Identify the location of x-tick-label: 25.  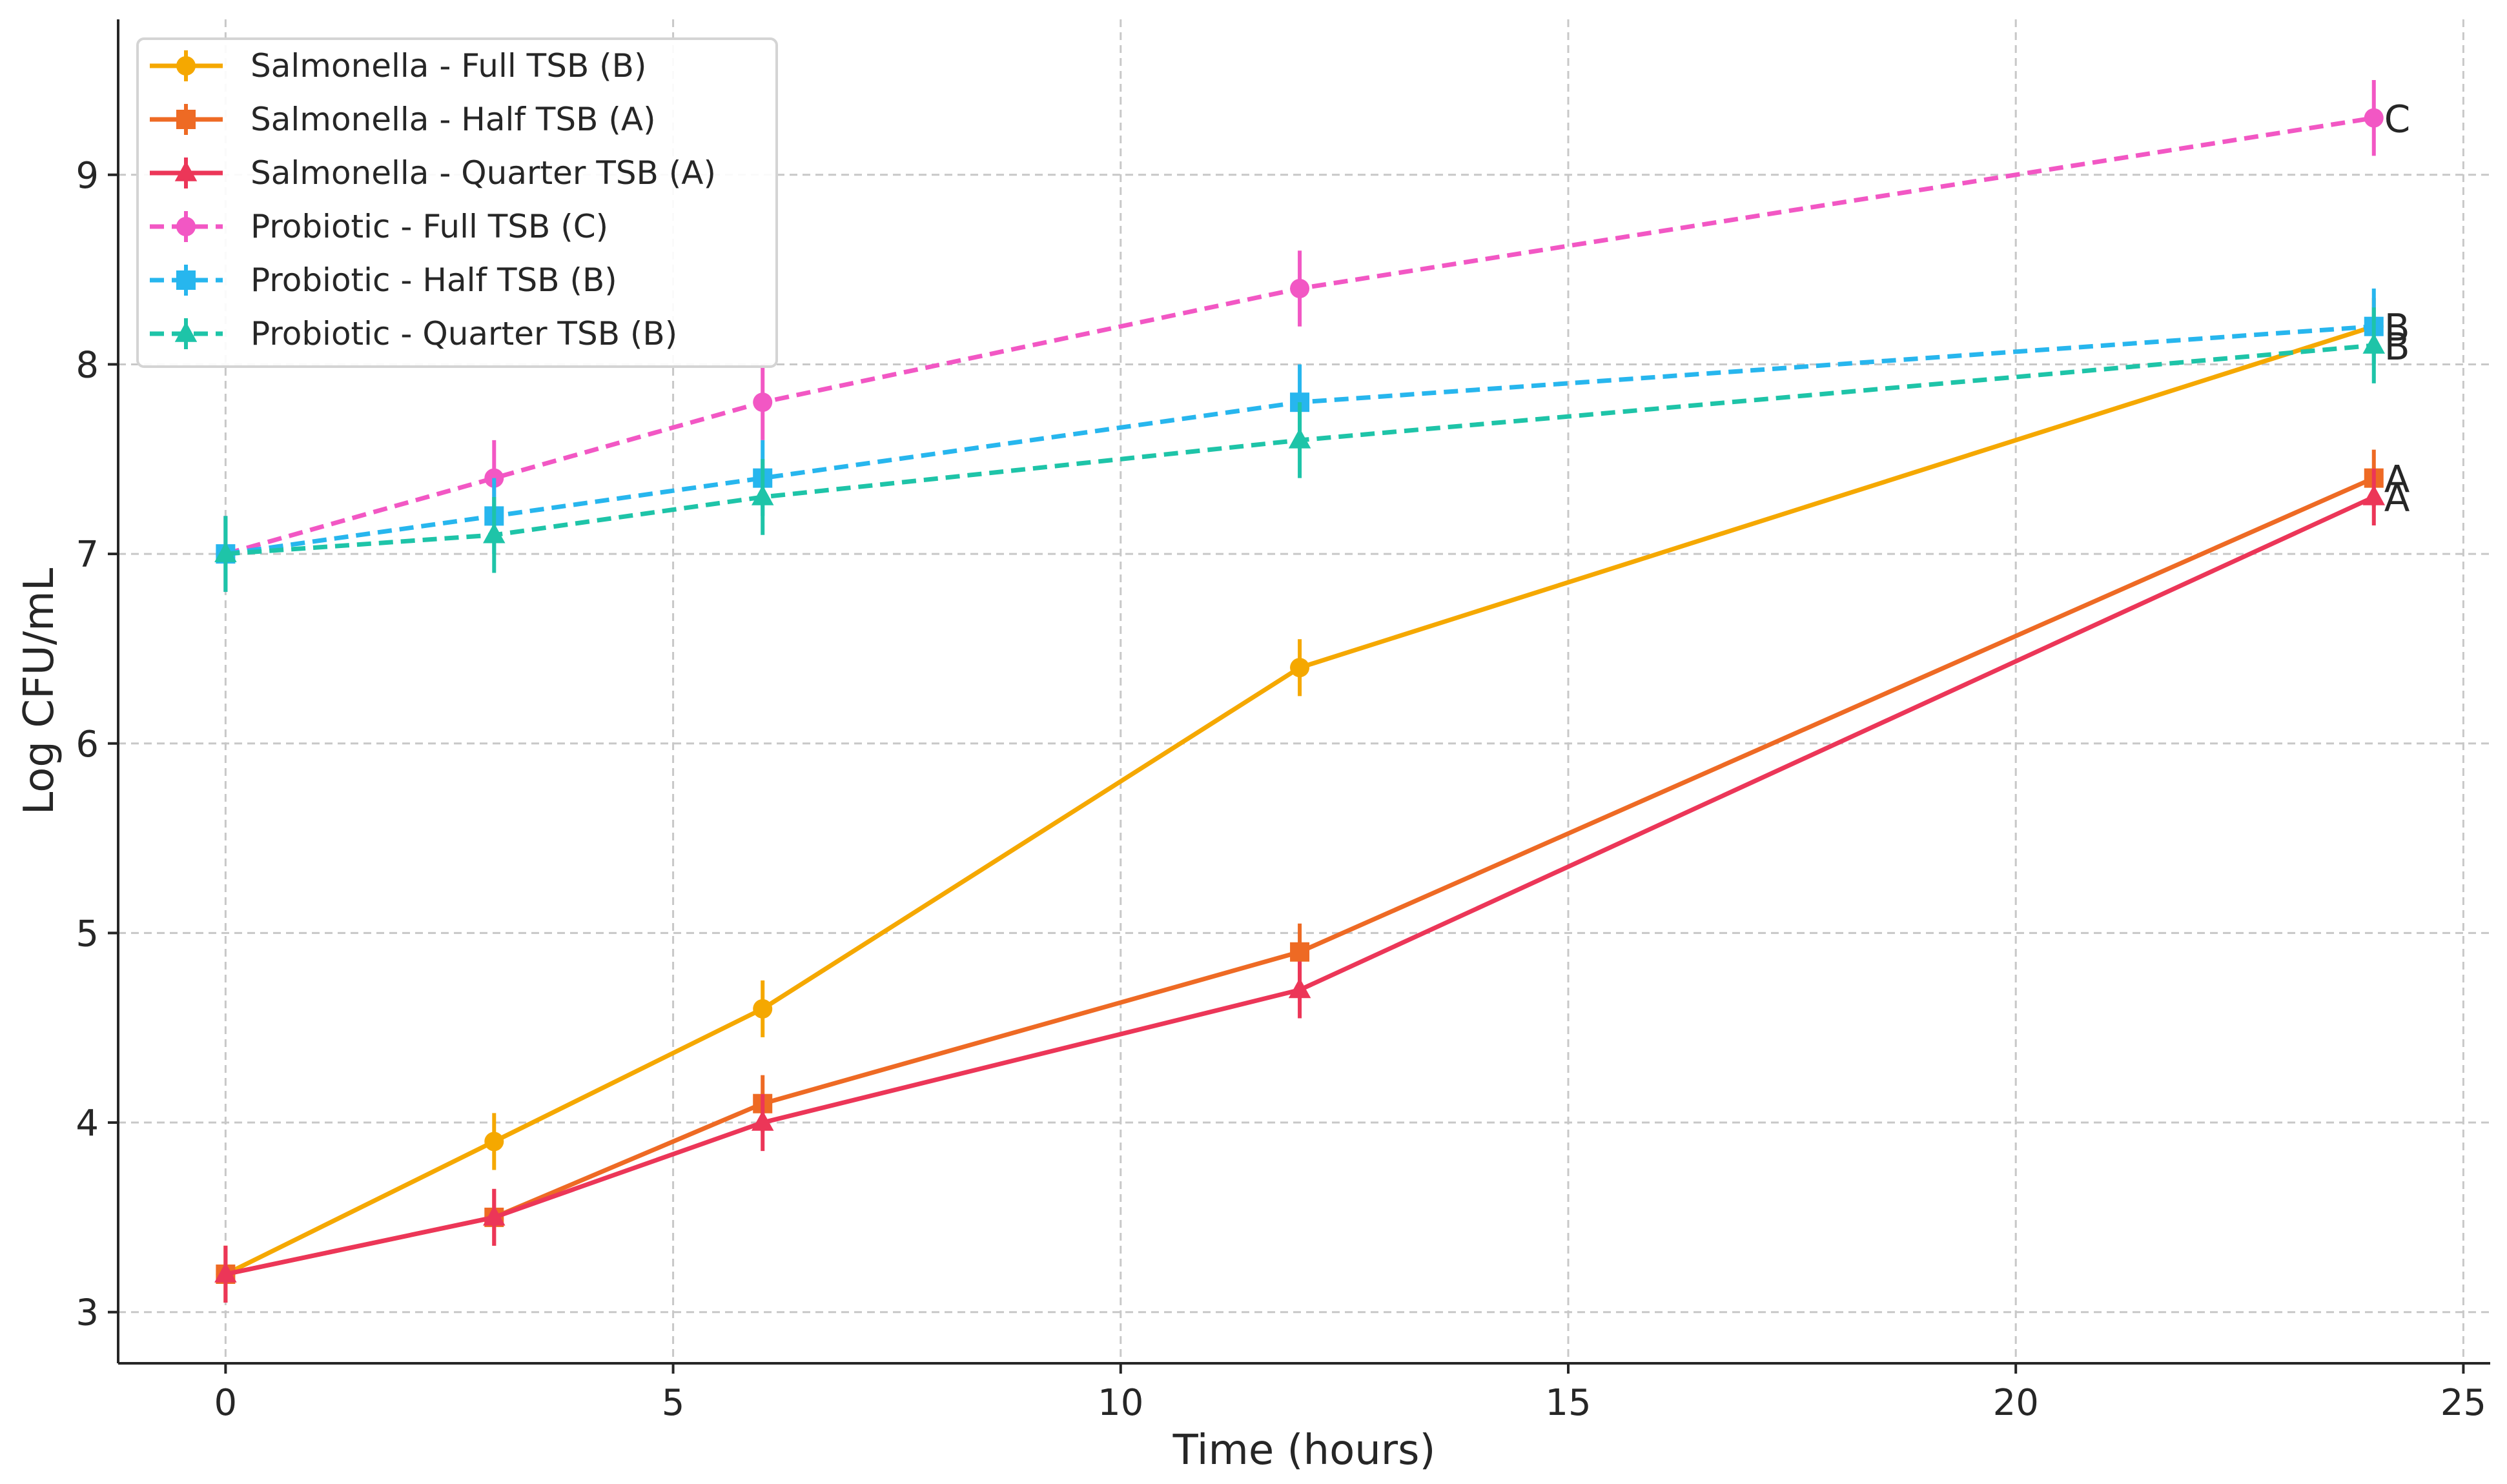
(2463, 1403).